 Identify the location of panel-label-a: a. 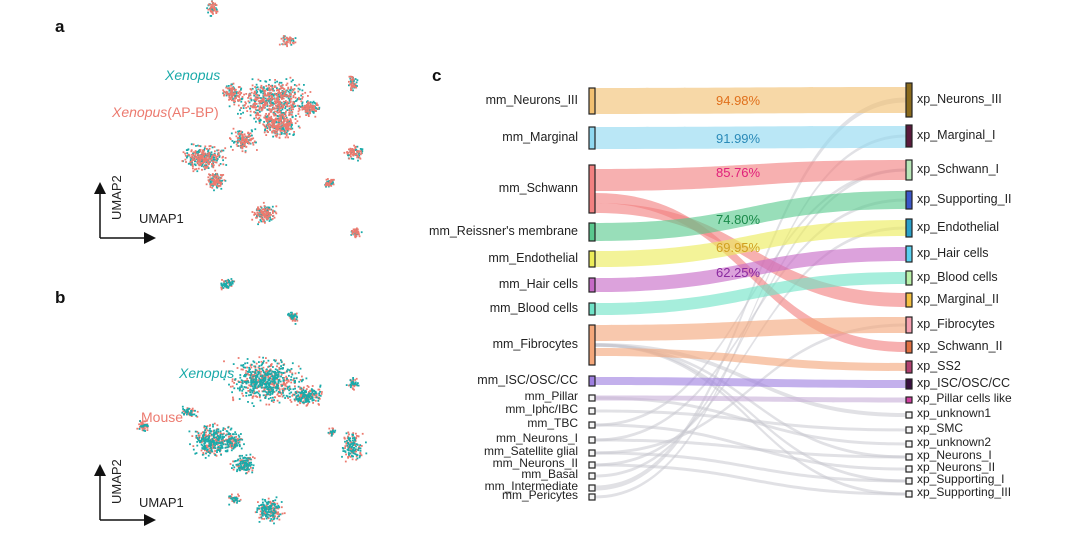
(60, 26).